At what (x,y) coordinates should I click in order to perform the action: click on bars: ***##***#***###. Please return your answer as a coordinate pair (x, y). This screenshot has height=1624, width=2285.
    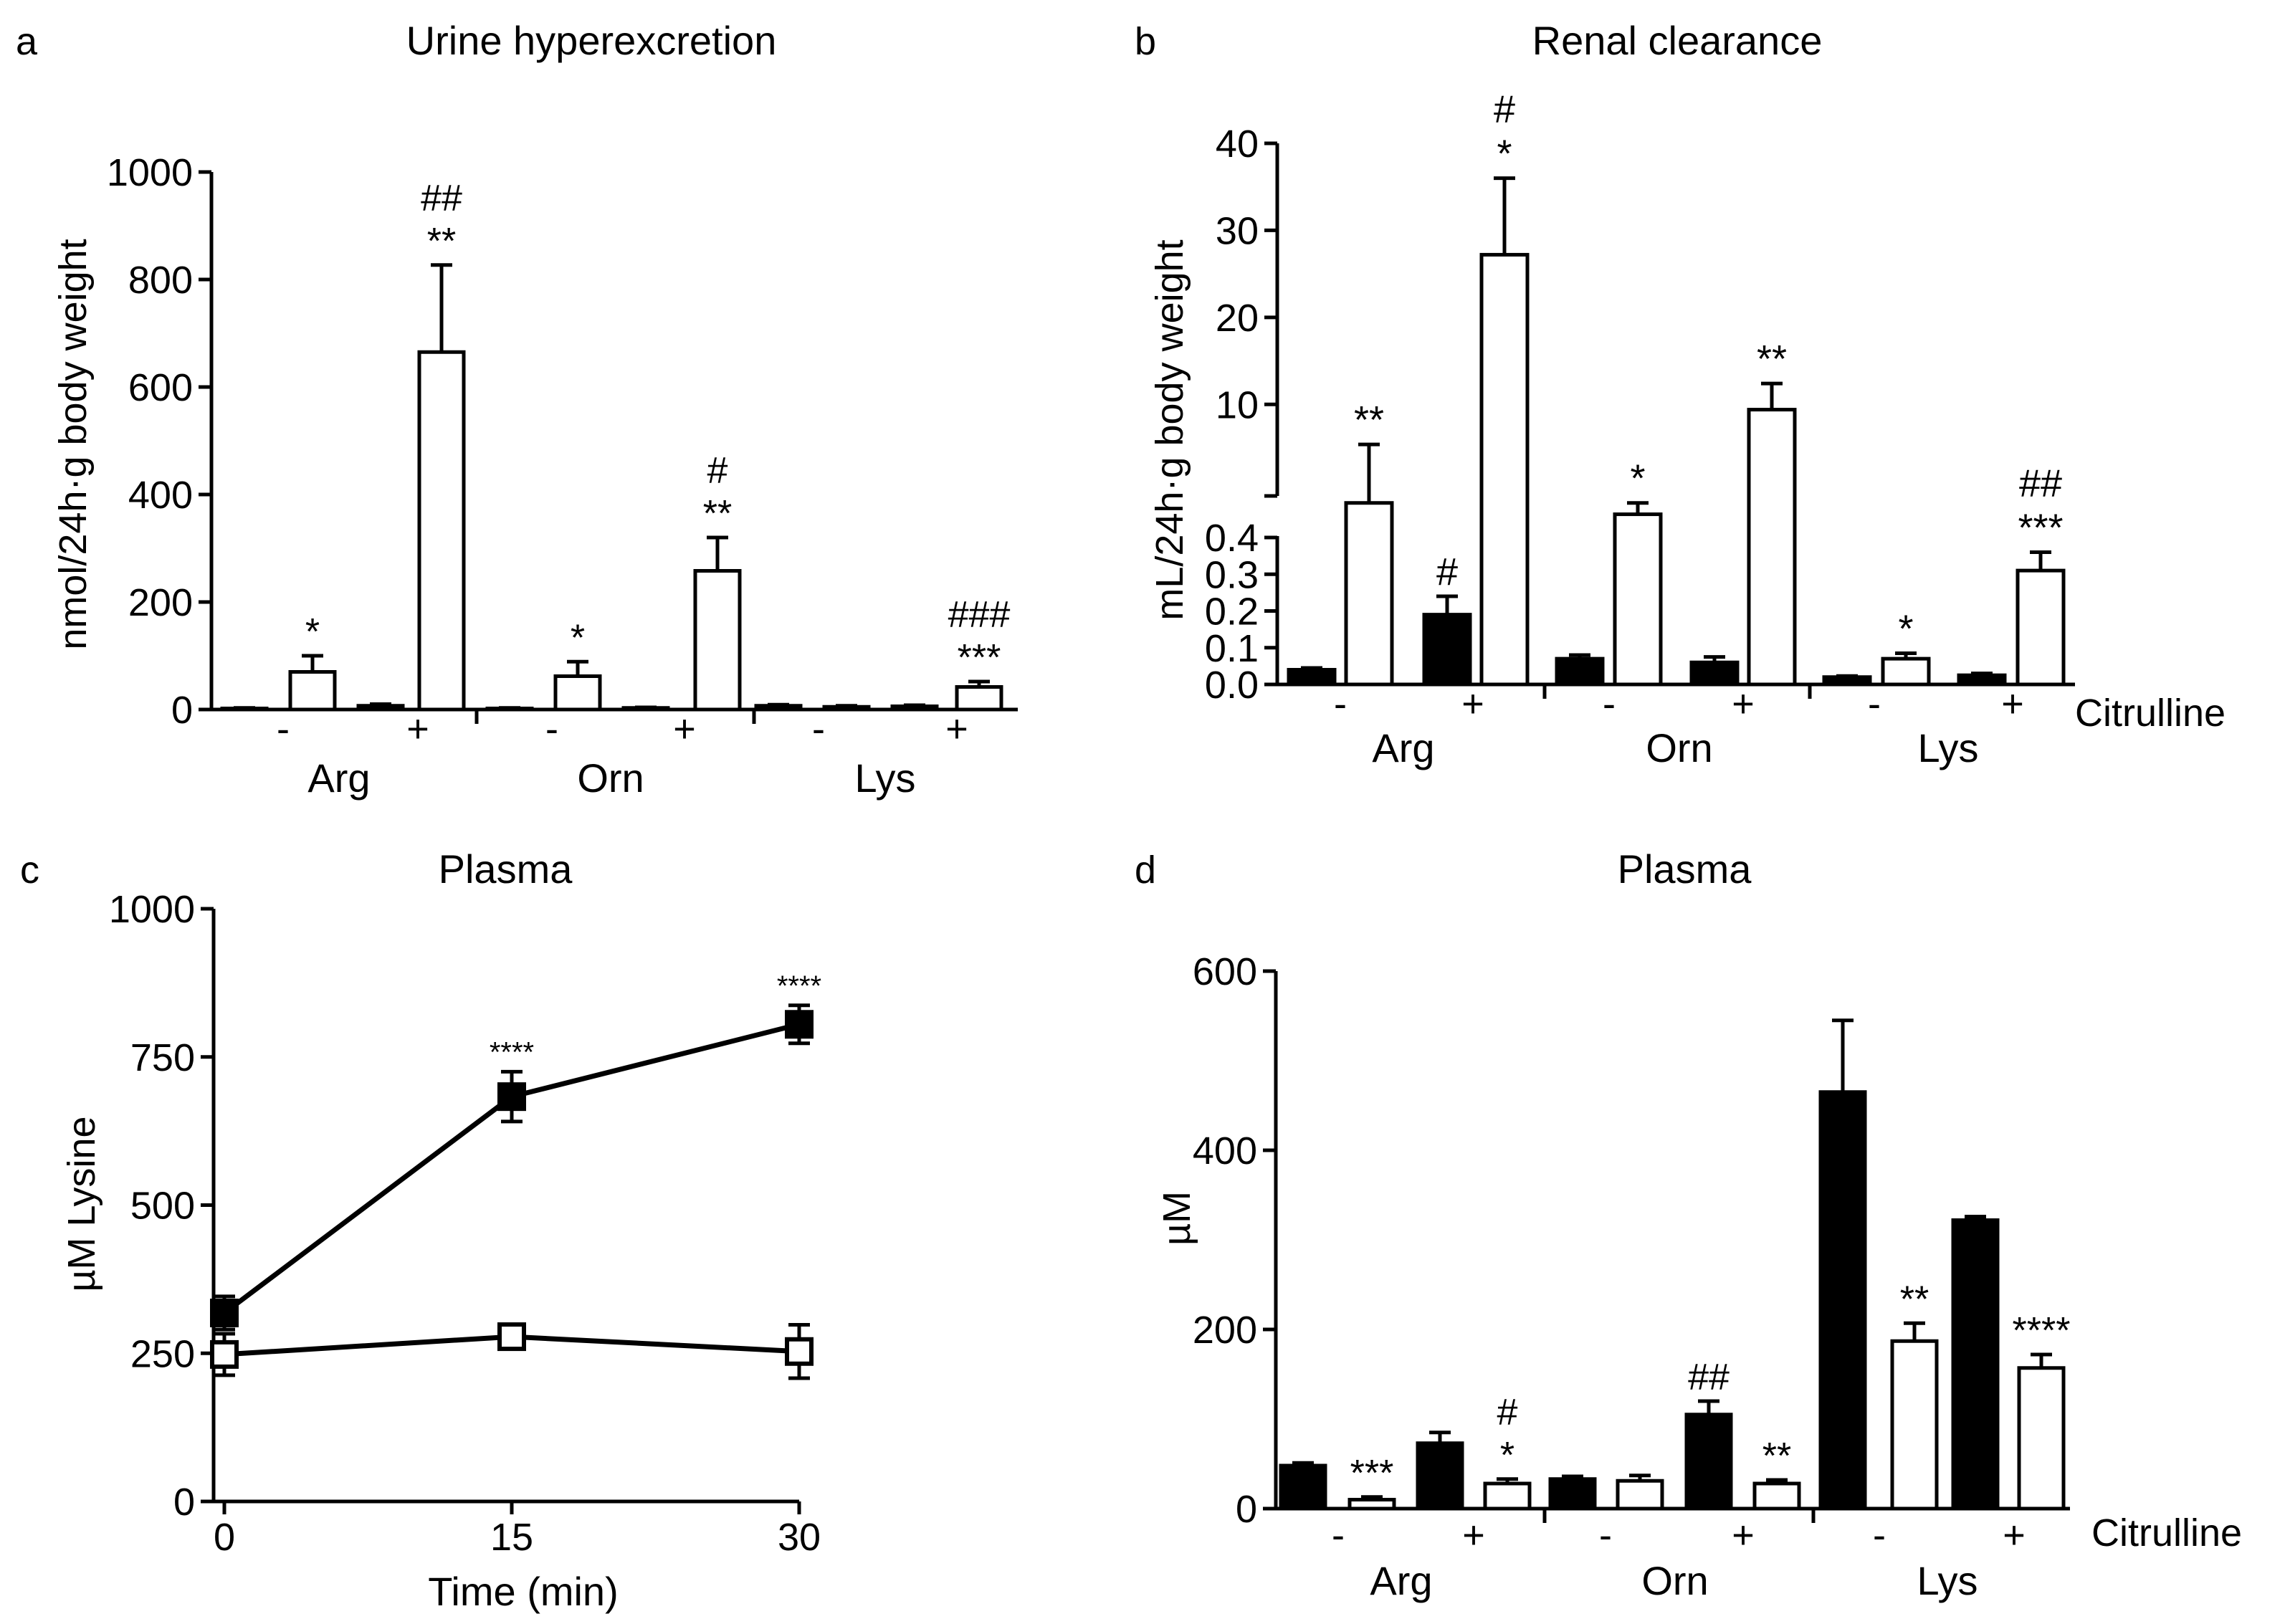
    Looking at the image, I should click on (615, 445).